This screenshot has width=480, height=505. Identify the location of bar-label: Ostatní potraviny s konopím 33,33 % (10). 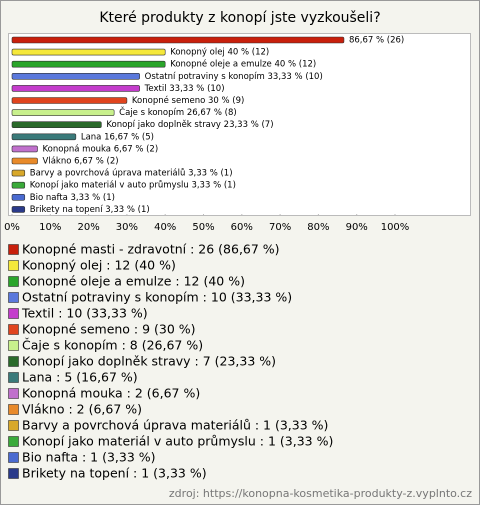
(234, 77).